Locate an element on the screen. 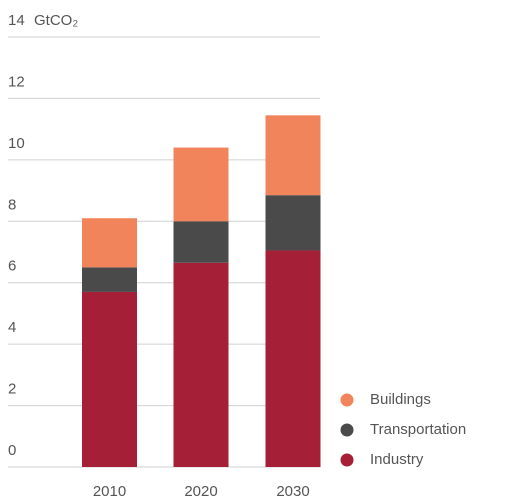 The image size is (510, 504). legend-label: Transportation is located at coordinates (418, 429).